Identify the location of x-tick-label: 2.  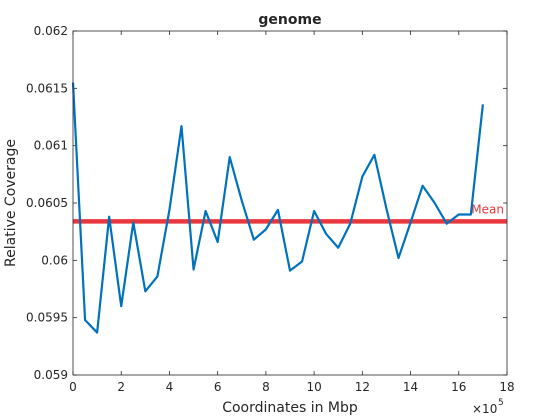
(121, 387).